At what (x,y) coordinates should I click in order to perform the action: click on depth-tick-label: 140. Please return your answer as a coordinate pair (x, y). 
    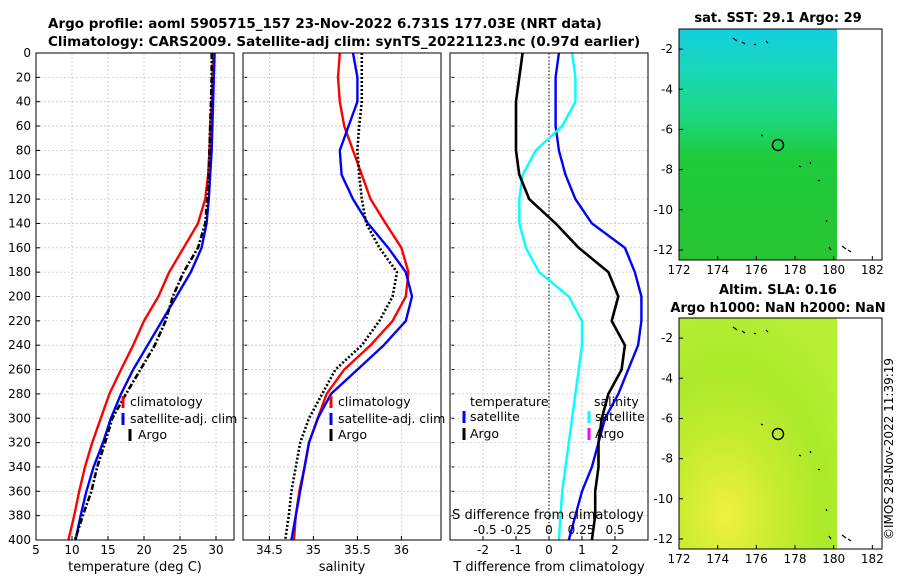
    Looking at the image, I should click on (19, 223).